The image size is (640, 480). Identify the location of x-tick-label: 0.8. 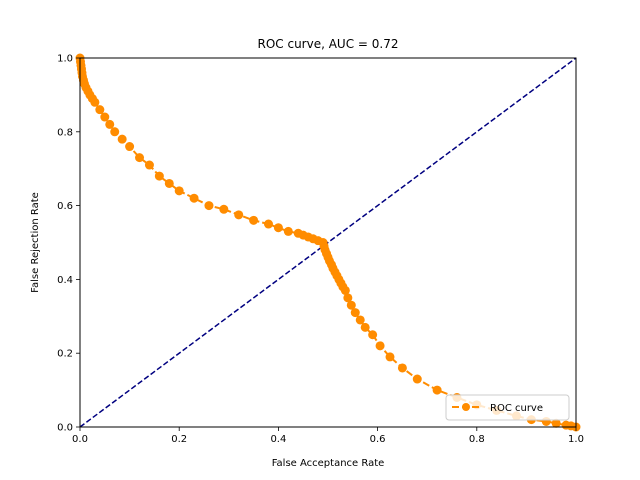
(477, 439).